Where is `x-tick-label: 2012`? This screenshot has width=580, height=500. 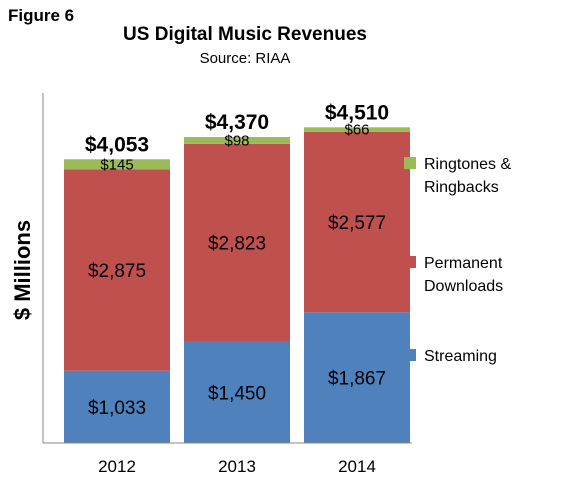 x-tick-label: 2012 is located at coordinates (117, 466).